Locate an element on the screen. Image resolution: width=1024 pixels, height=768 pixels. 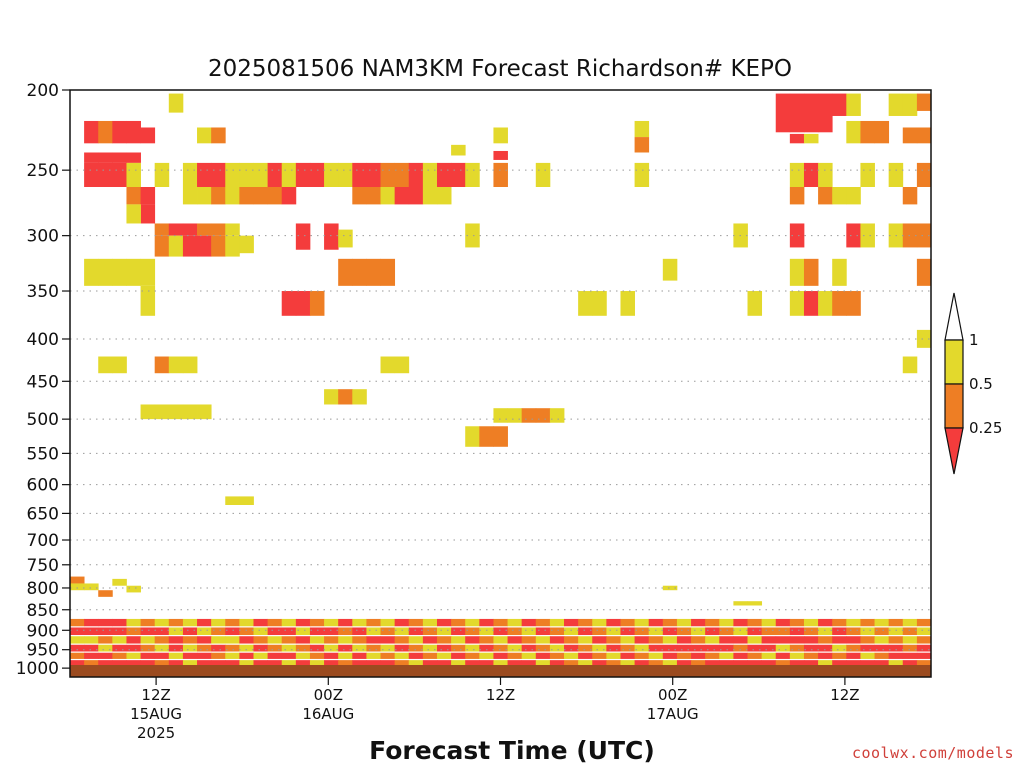
y-tick-label: 700 is located at coordinates (43, 541).